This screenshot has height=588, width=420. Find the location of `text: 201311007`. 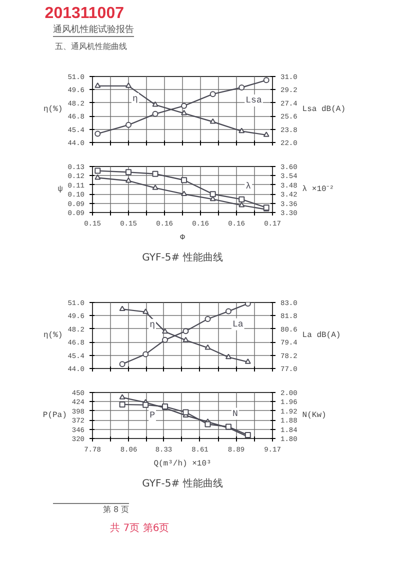

text: 201311007 is located at coordinates (84, 14).